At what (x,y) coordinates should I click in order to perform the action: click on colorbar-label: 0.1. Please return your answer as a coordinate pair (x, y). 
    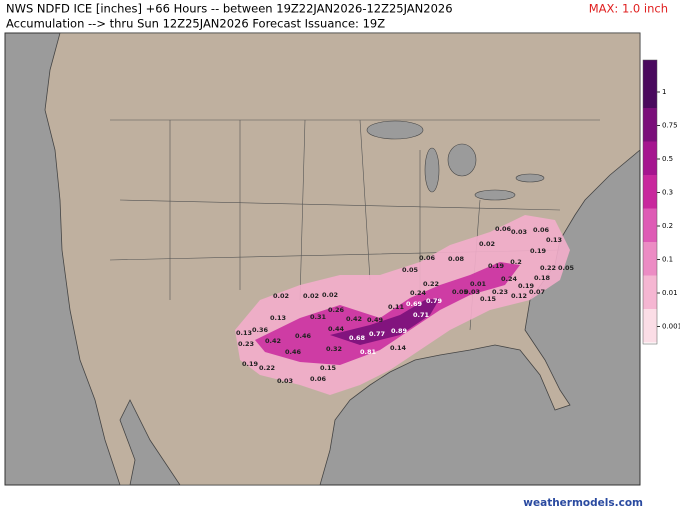
    Looking at the image, I should click on (667, 260).